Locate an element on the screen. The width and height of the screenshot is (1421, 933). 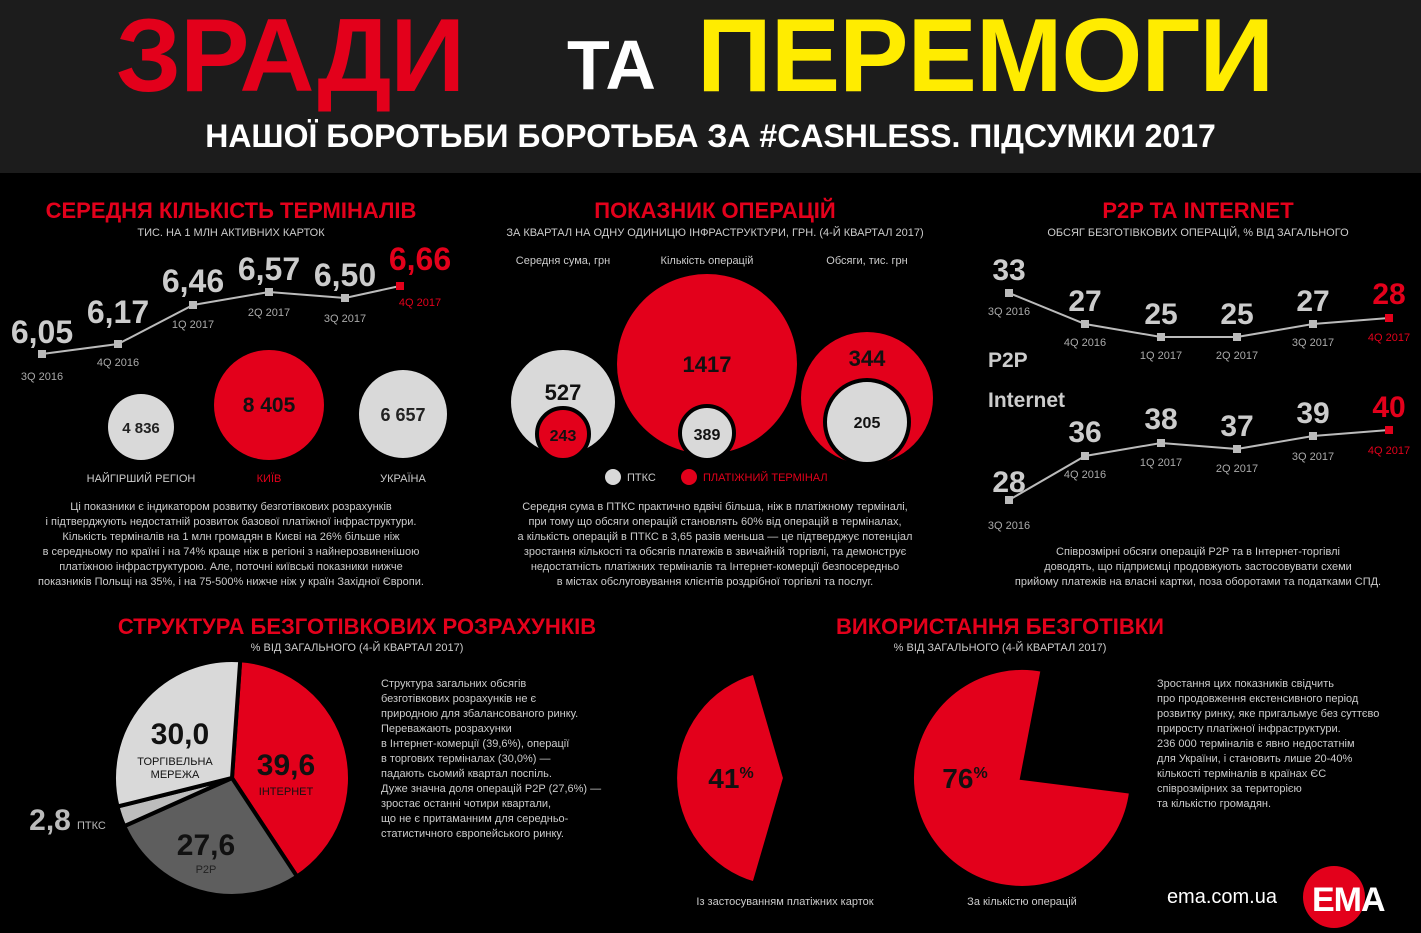
terminals-trend-line is located at coordinates (221, 320).